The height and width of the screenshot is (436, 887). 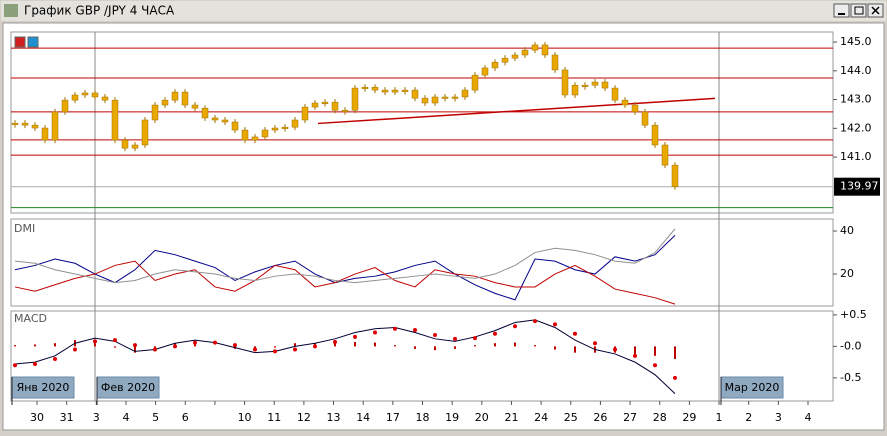 I want to click on x-tick-label: 2, so click(x=748, y=417).